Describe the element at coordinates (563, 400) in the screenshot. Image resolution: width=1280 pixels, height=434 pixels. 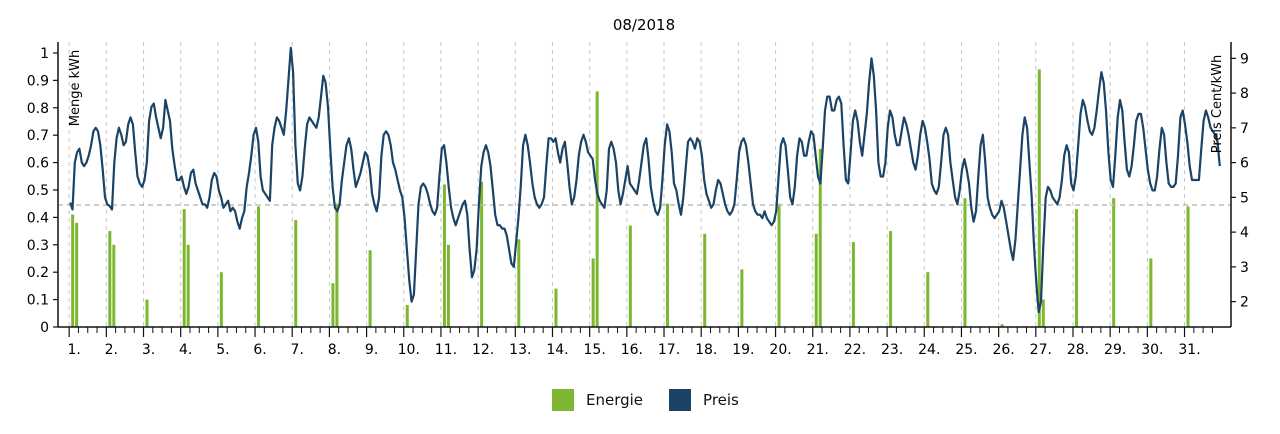
I see `legend-swatch-energie` at that location.